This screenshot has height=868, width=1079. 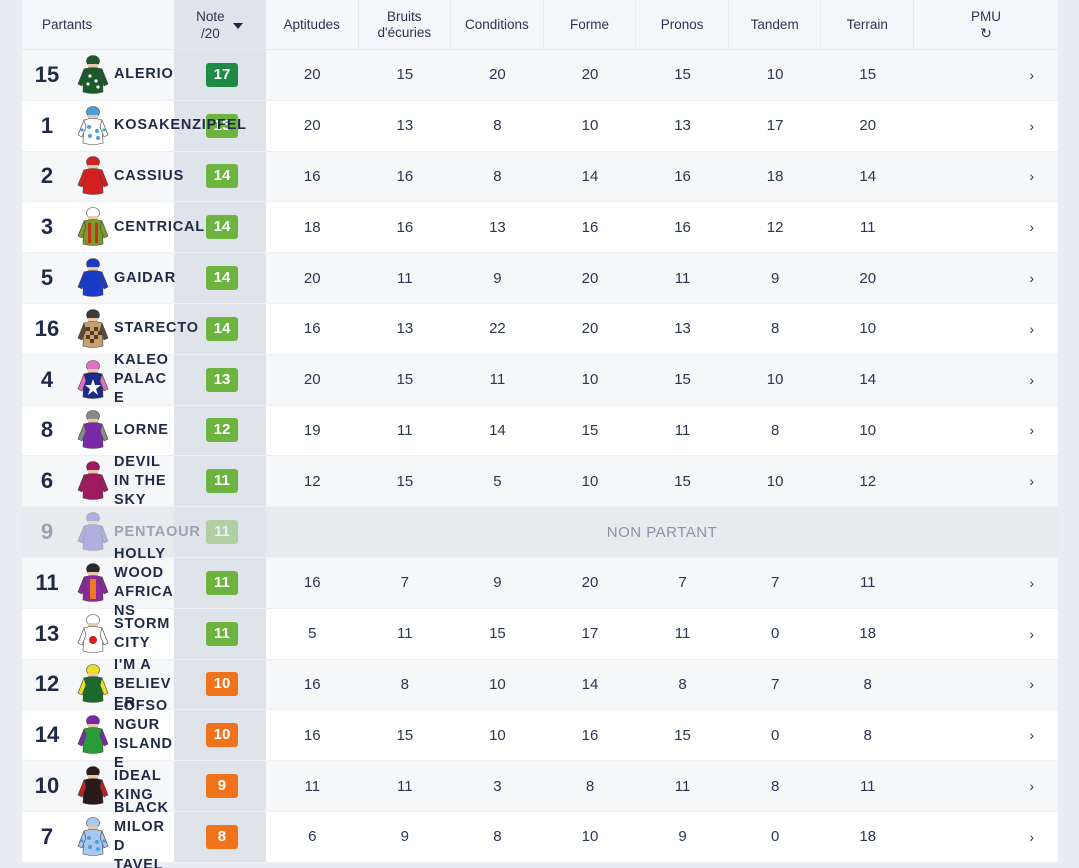 I want to click on header-criterion: Terrain, so click(x=868, y=24).